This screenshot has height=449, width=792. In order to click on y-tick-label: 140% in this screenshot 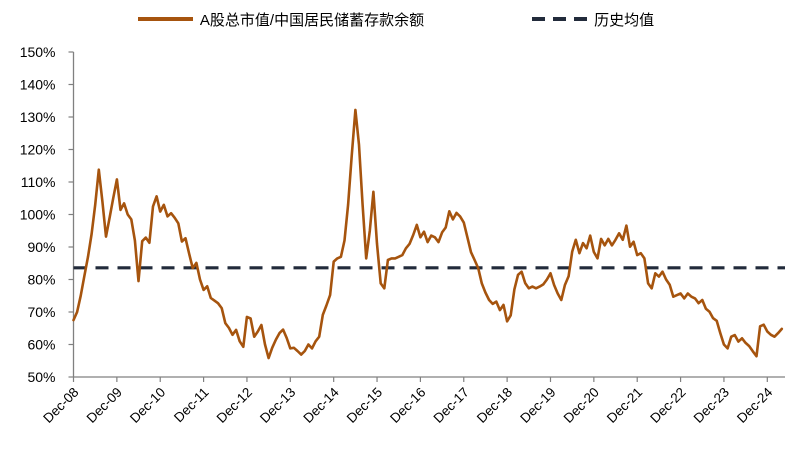, I will do `click(38, 85)`.